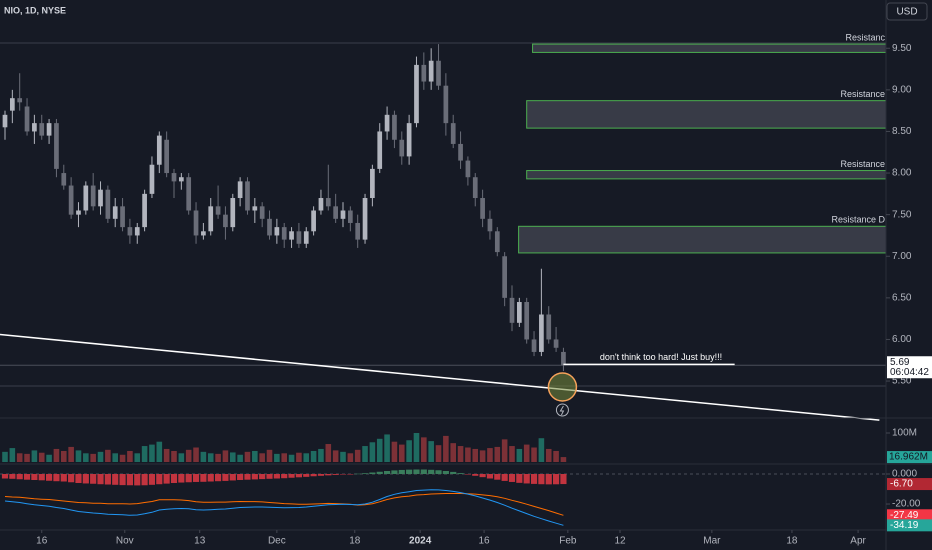  I want to click on price-label: 5.69, so click(900, 362).